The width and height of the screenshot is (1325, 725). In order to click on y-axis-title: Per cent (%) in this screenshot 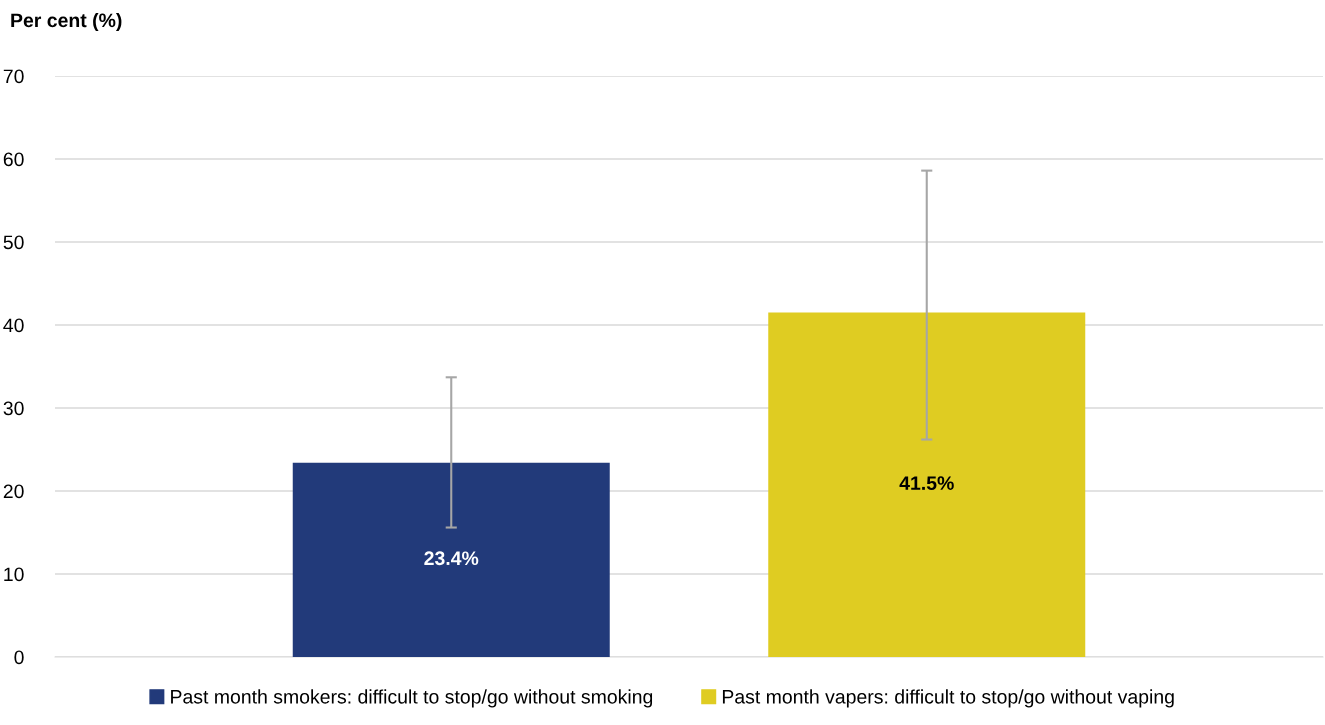, I will do `click(66, 22)`.